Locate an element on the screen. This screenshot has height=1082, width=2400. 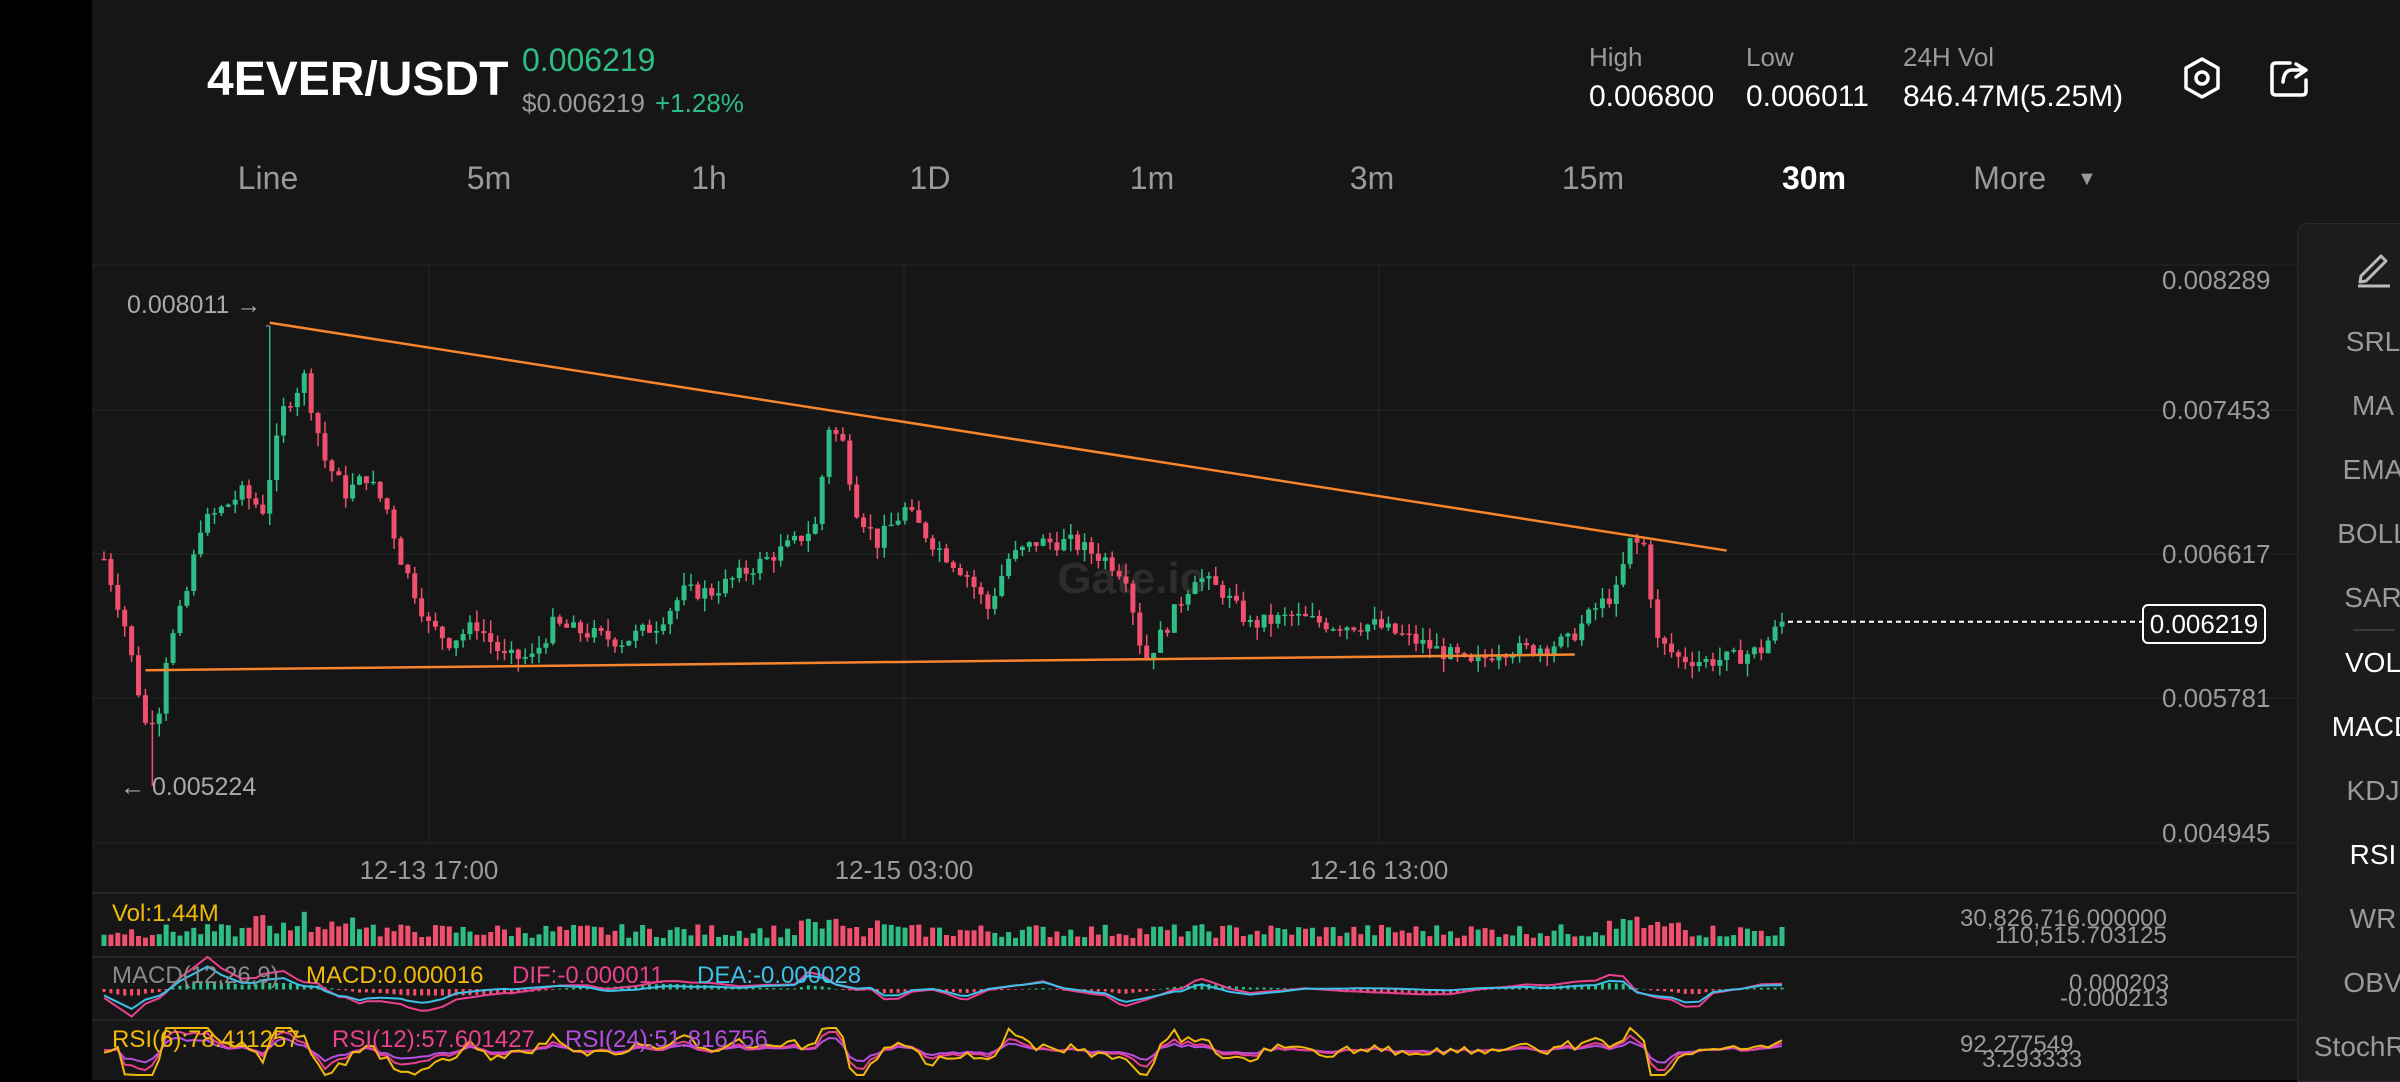
tab-15m: 15m is located at coordinates (1593, 178).